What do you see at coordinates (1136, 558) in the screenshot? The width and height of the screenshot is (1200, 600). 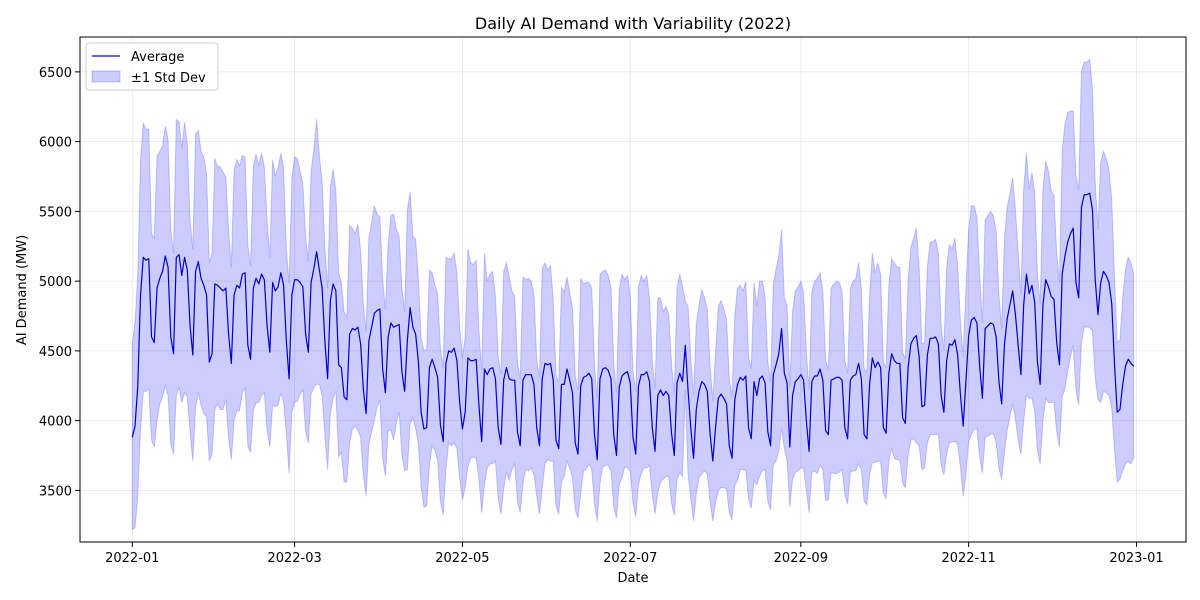 I see `x-tick-label: 2023-01` at bounding box center [1136, 558].